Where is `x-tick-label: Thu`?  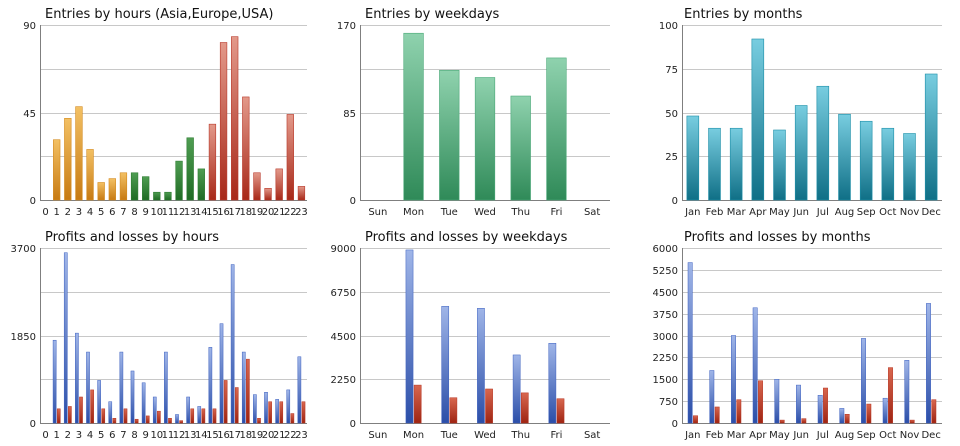
x-tick-label: Thu is located at coordinates (520, 212).